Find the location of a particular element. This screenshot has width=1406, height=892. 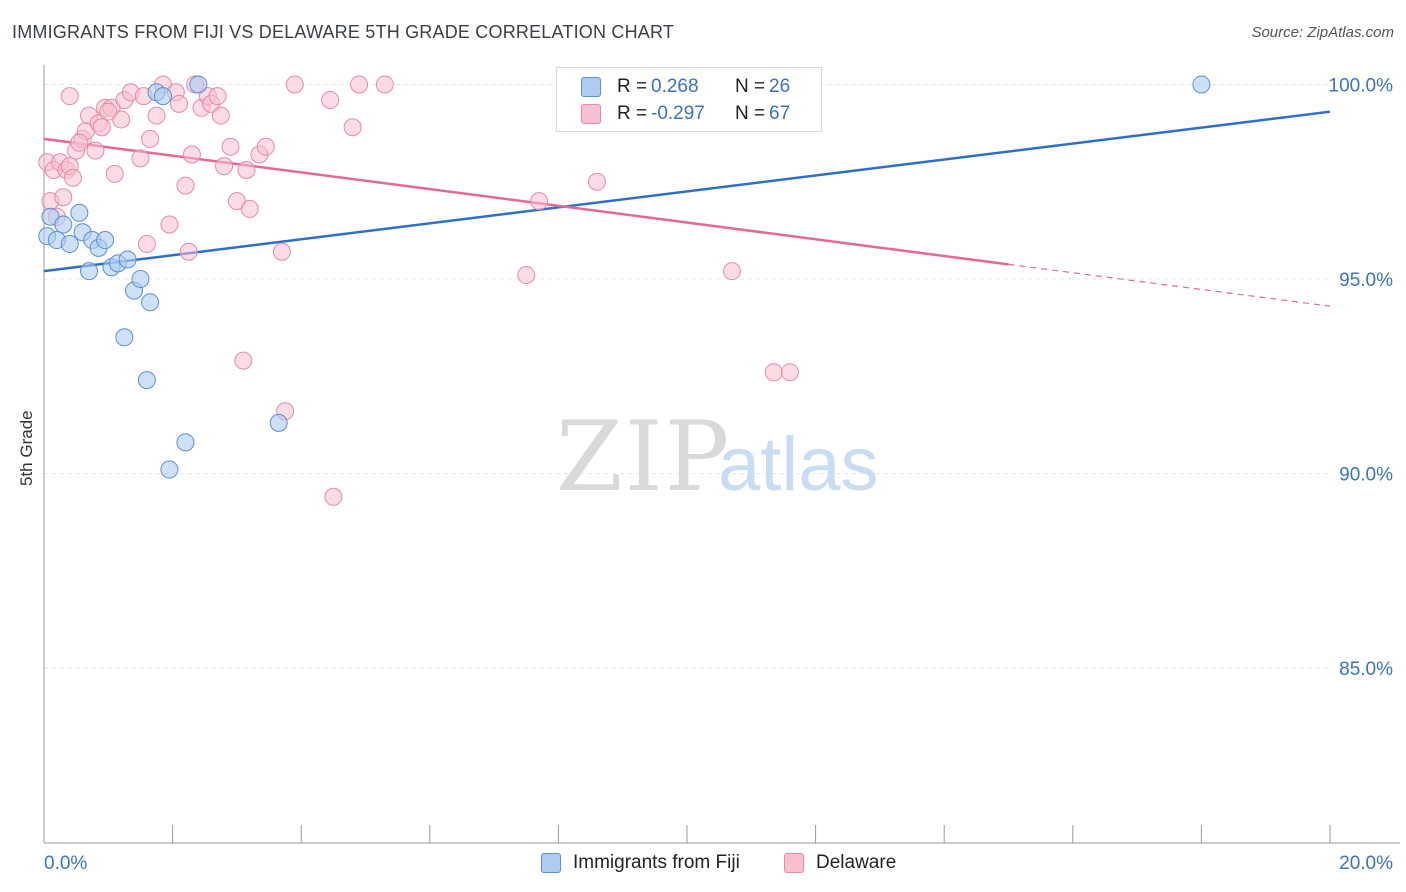

delaware-r-label: R = is located at coordinates (632, 113).